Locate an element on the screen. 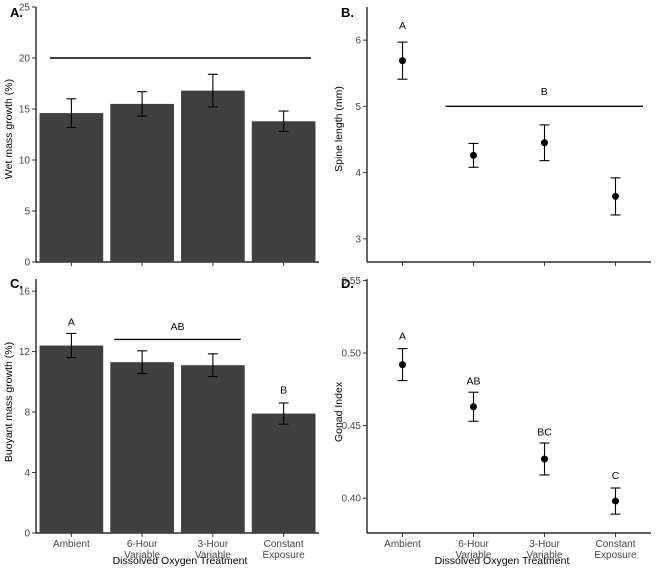 This screenshot has width=658, height=568. y-tick-label: 3 is located at coordinates (358, 239).